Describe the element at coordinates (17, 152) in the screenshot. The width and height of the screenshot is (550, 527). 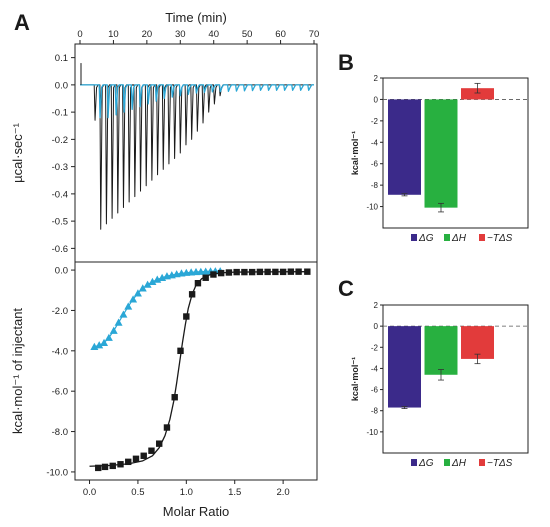
I see `thermogram-y-axis-title: µcal·sec⁻¹` at that location.